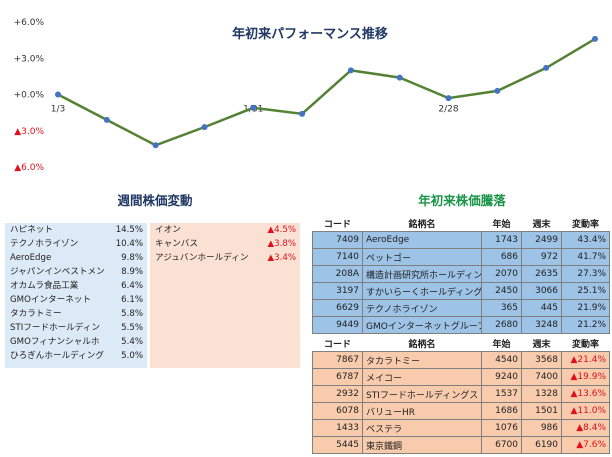 This screenshot has width=612, height=457. Describe the element at coordinates (337, 394) in the screenshot. I see `stock-code: 2932` at that location.